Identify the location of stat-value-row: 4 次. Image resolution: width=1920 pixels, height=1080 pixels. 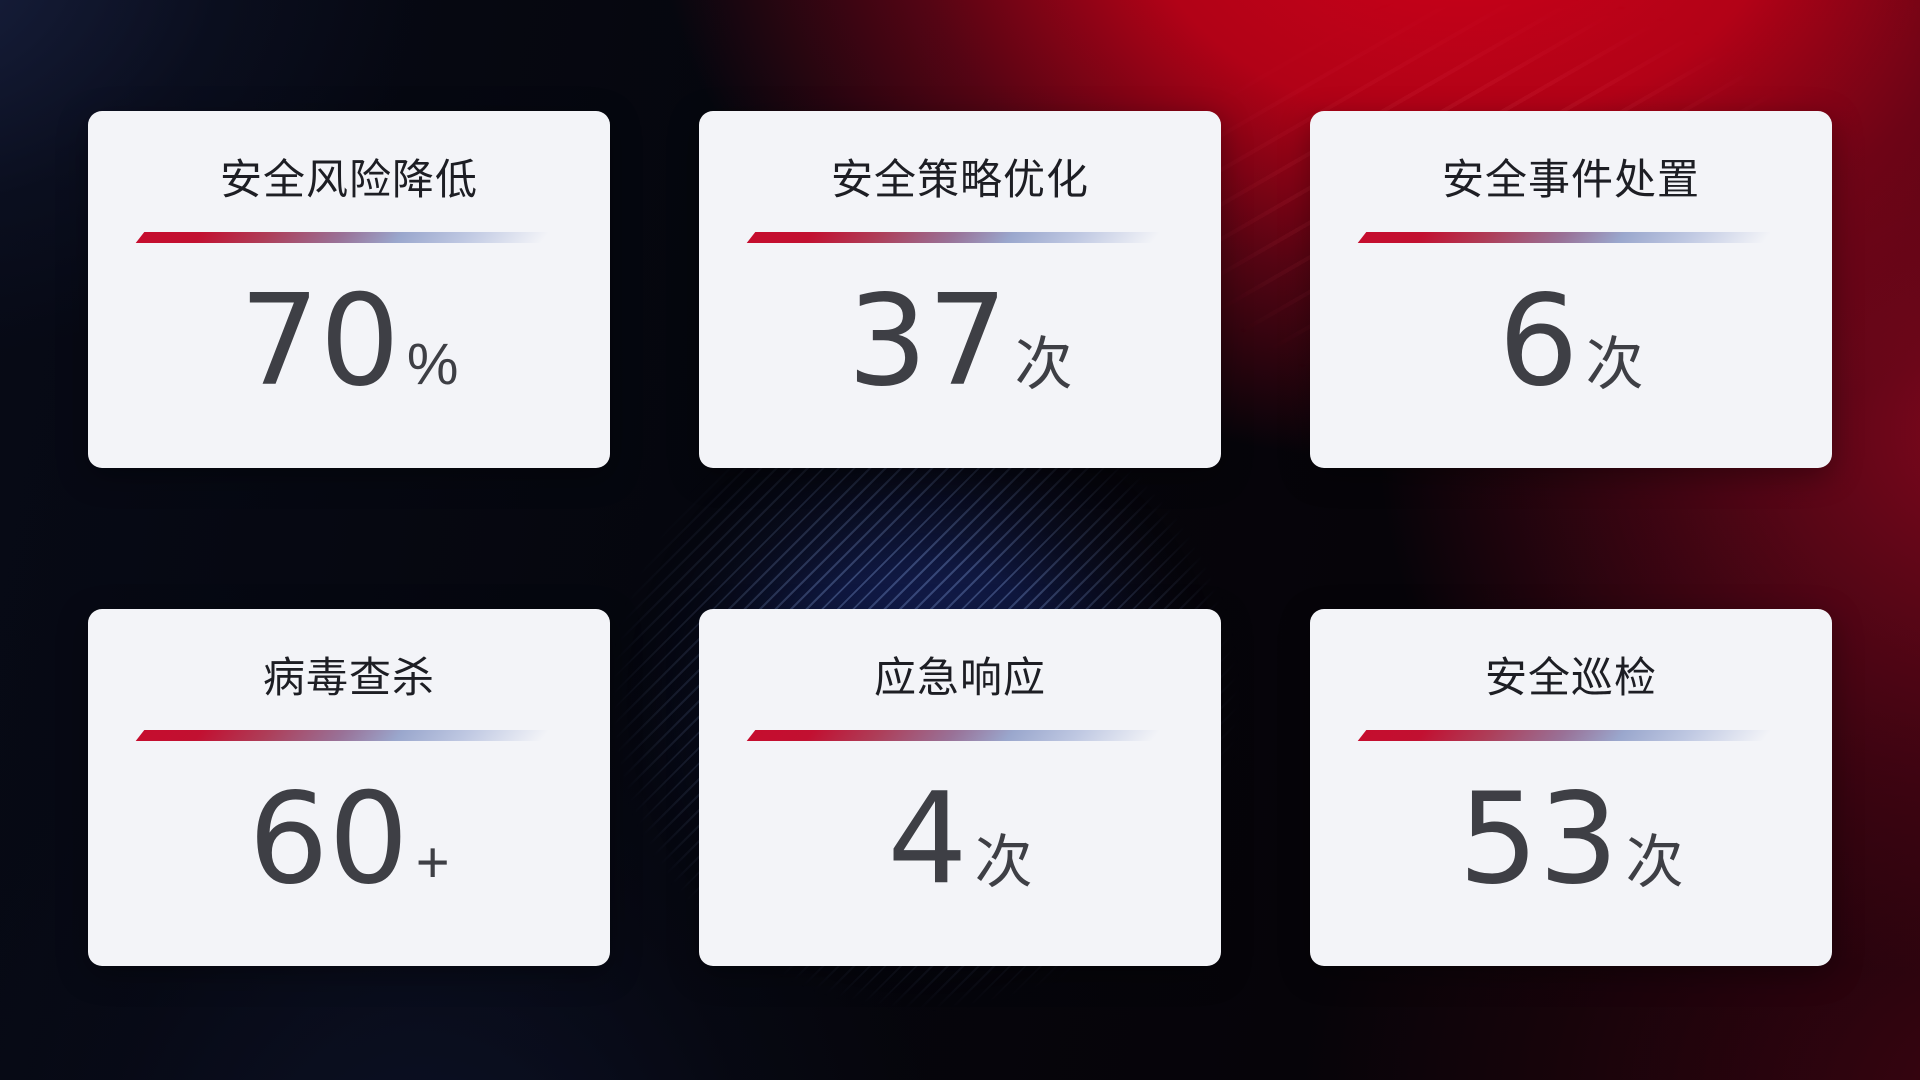
(960, 839).